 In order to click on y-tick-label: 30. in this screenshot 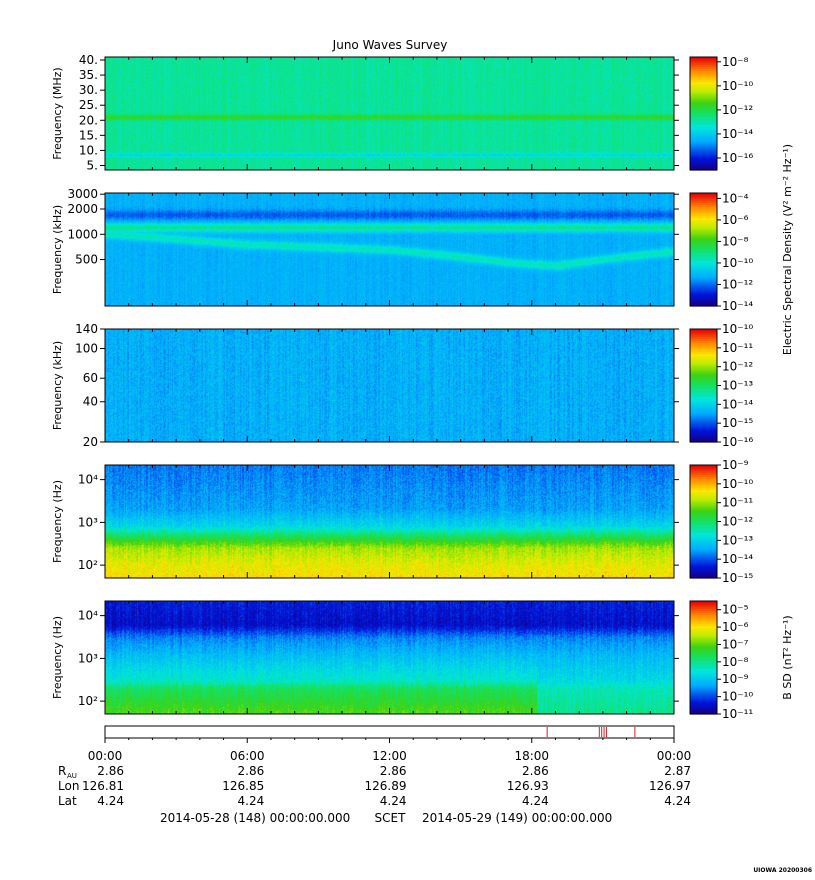, I will do `click(88, 90)`.